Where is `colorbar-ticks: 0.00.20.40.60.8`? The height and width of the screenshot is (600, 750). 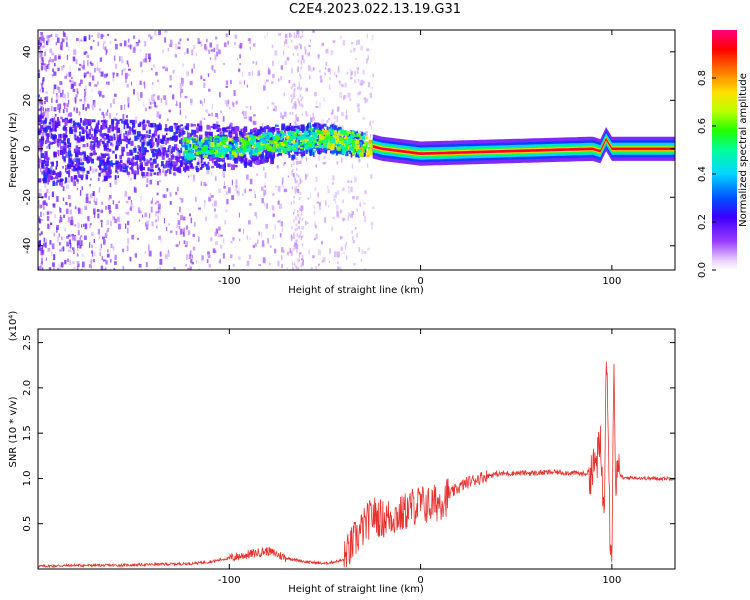 colorbar-ticks: 0.00.20.40.60.8 is located at coordinates (706, 174).